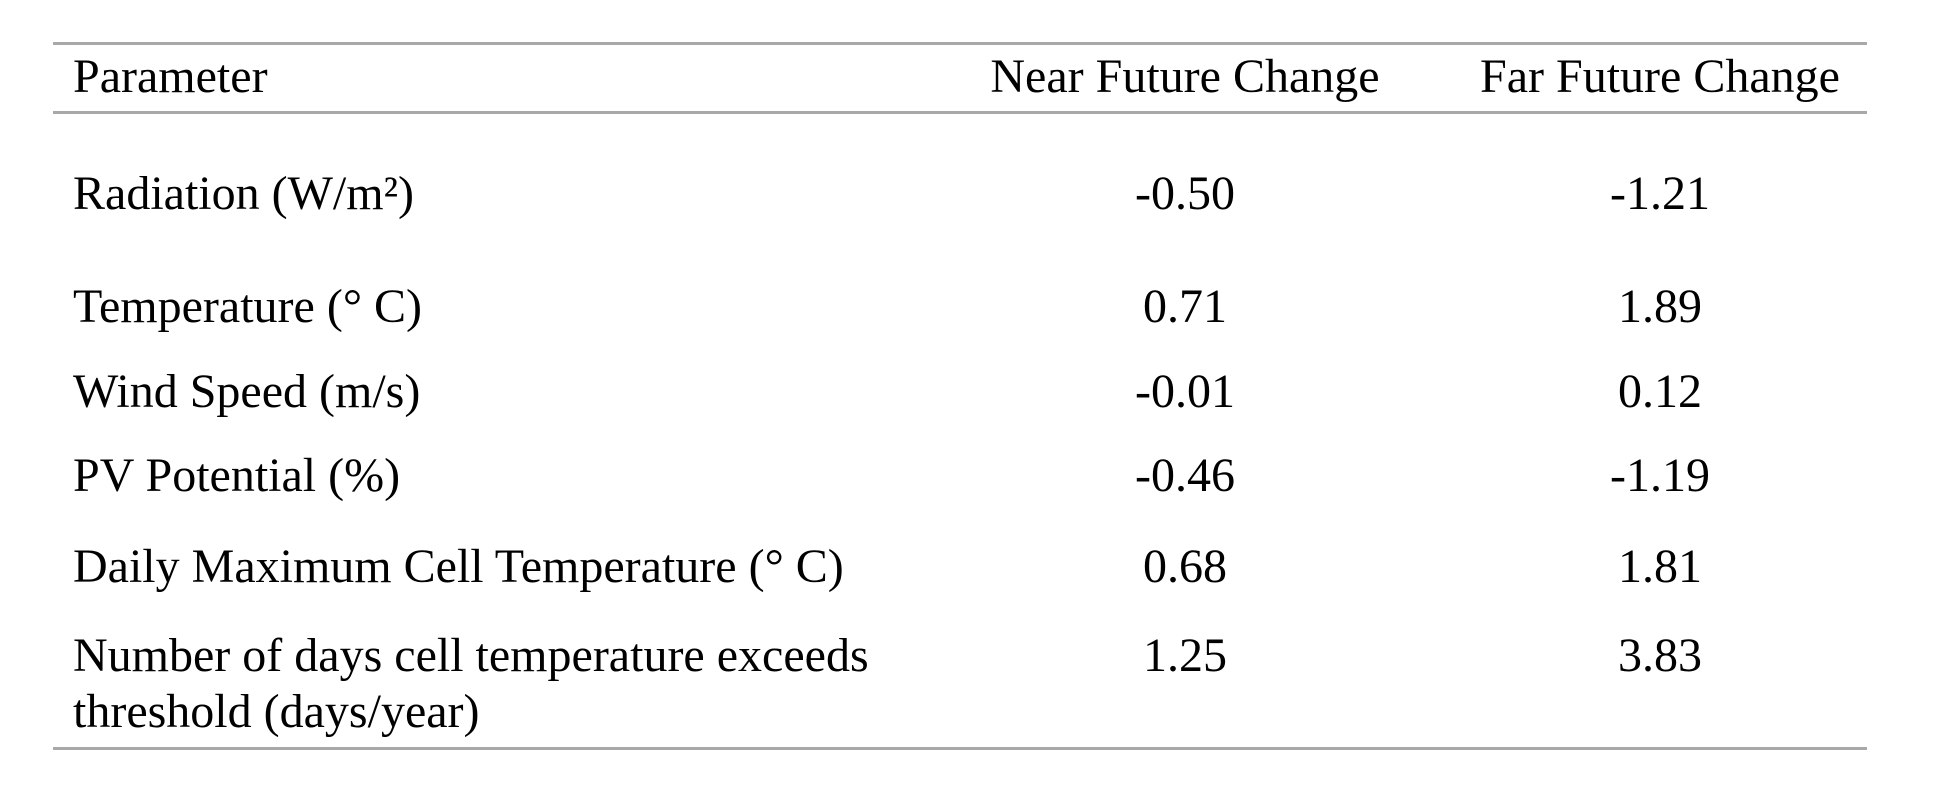  What do you see at coordinates (1185, 655) in the screenshot?
I see `near-future-value: 1.25` at bounding box center [1185, 655].